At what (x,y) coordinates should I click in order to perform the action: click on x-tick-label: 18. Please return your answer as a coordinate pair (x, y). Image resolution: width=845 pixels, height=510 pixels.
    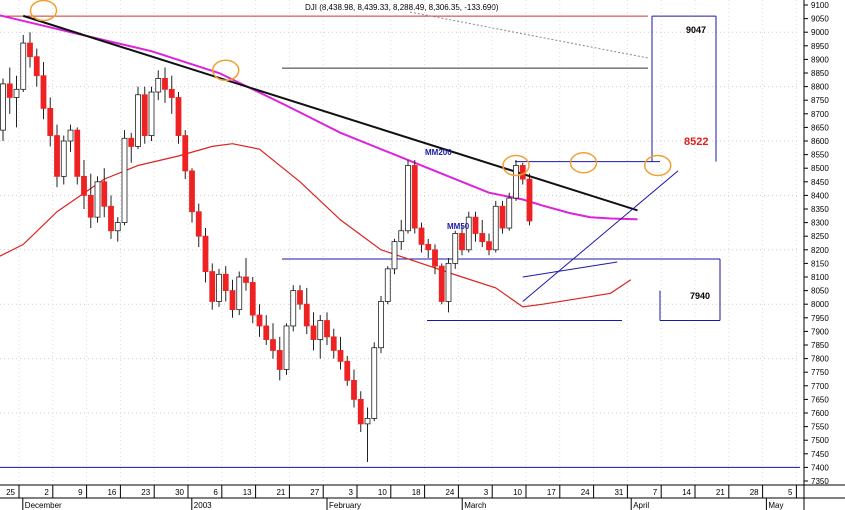
    Looking at the image, I should click on (416, 492).